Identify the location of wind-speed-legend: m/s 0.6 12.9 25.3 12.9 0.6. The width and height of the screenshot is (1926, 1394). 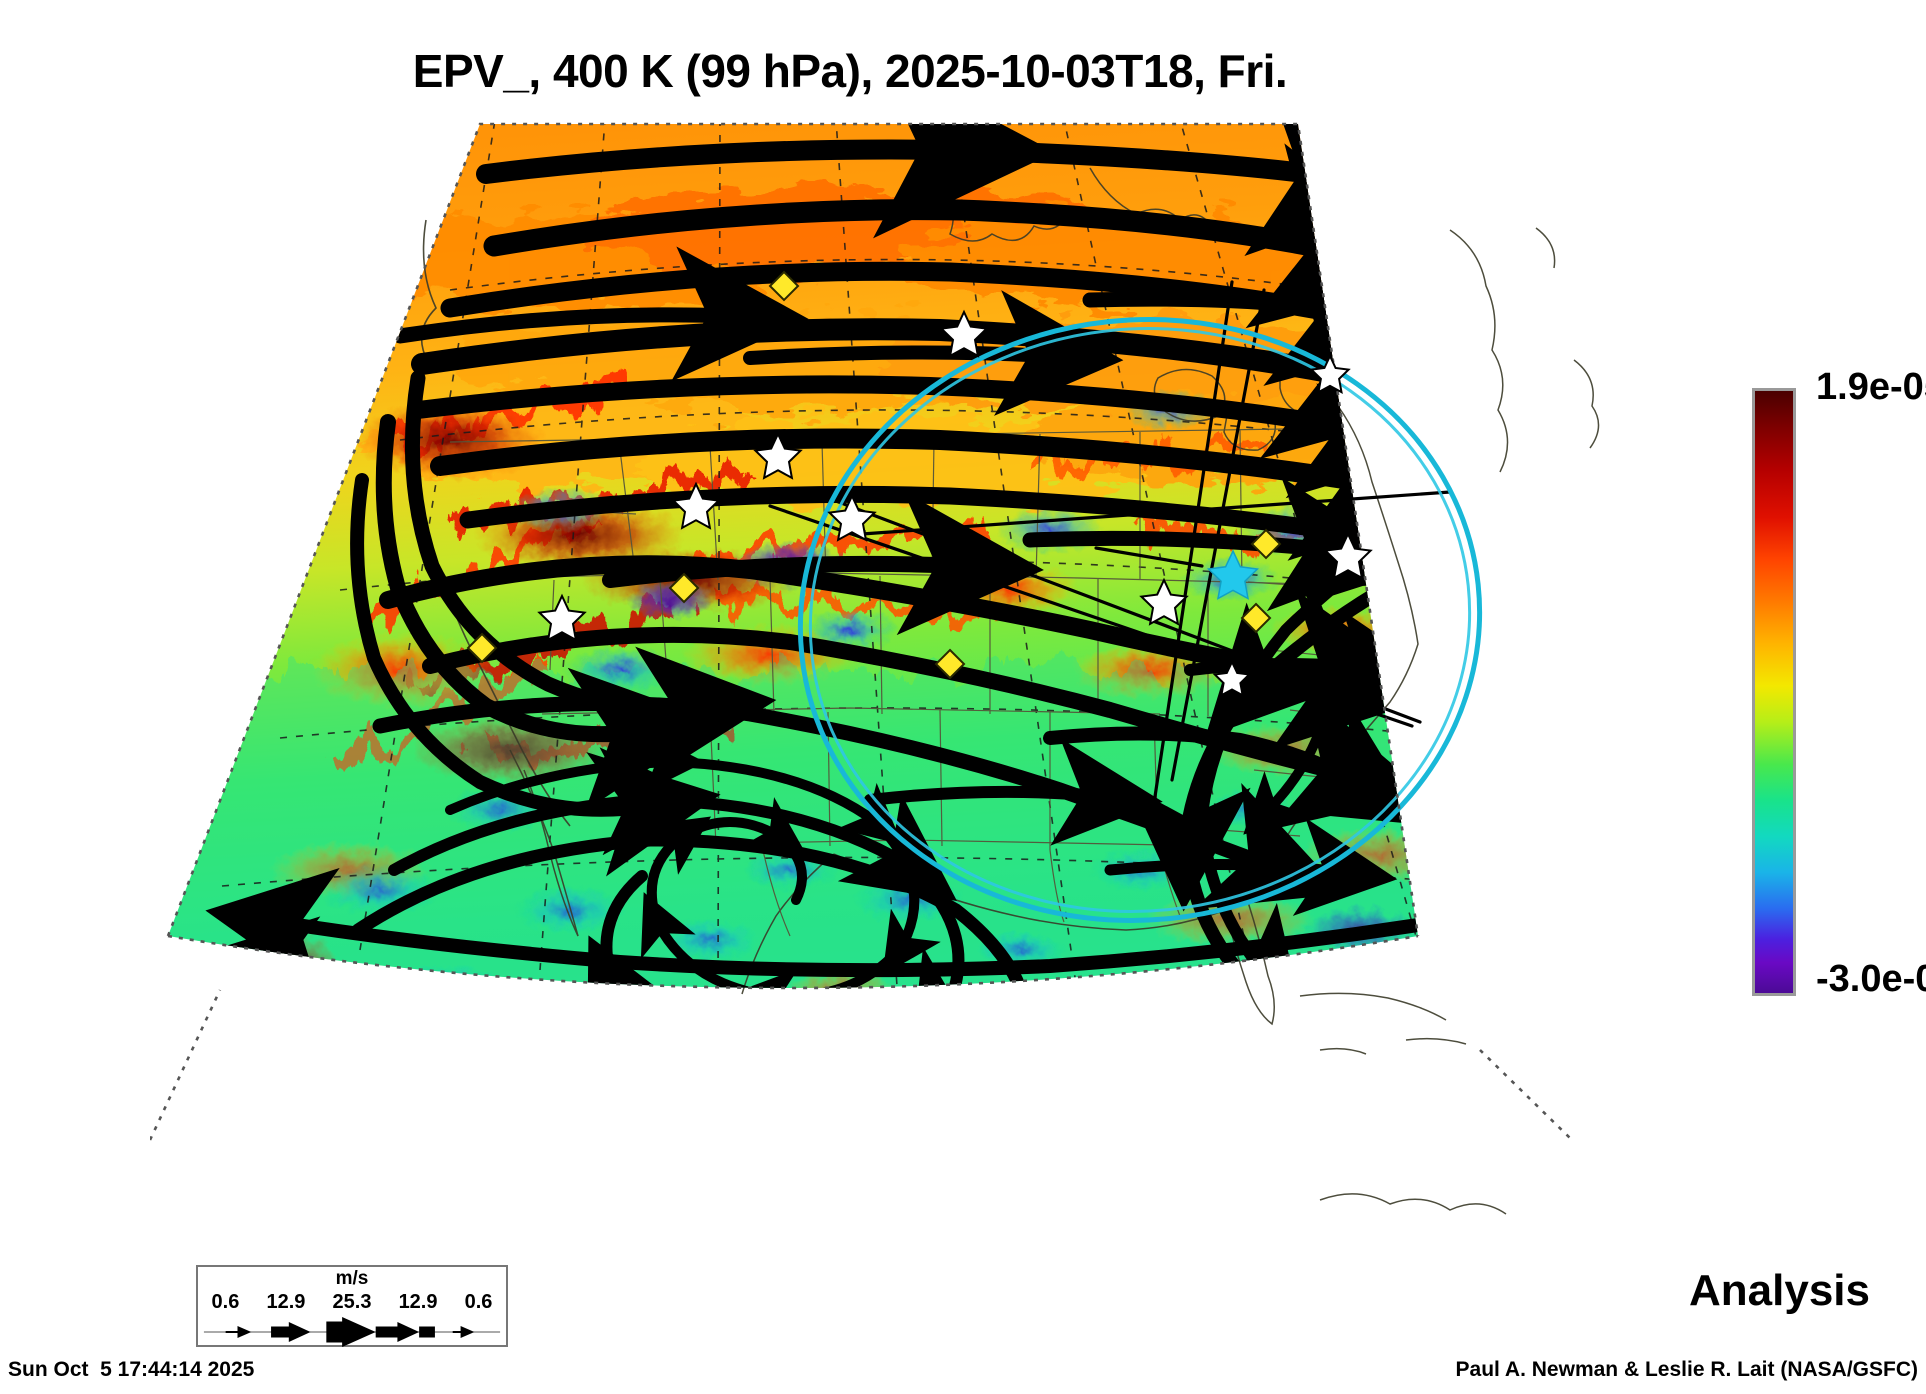
(352, 1306).